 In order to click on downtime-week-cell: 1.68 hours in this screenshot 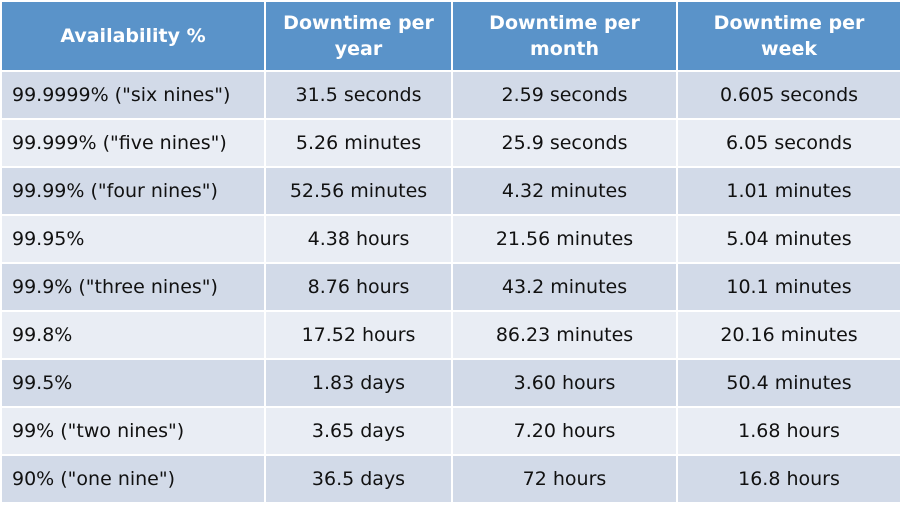, I will do `click(788, 431)`.